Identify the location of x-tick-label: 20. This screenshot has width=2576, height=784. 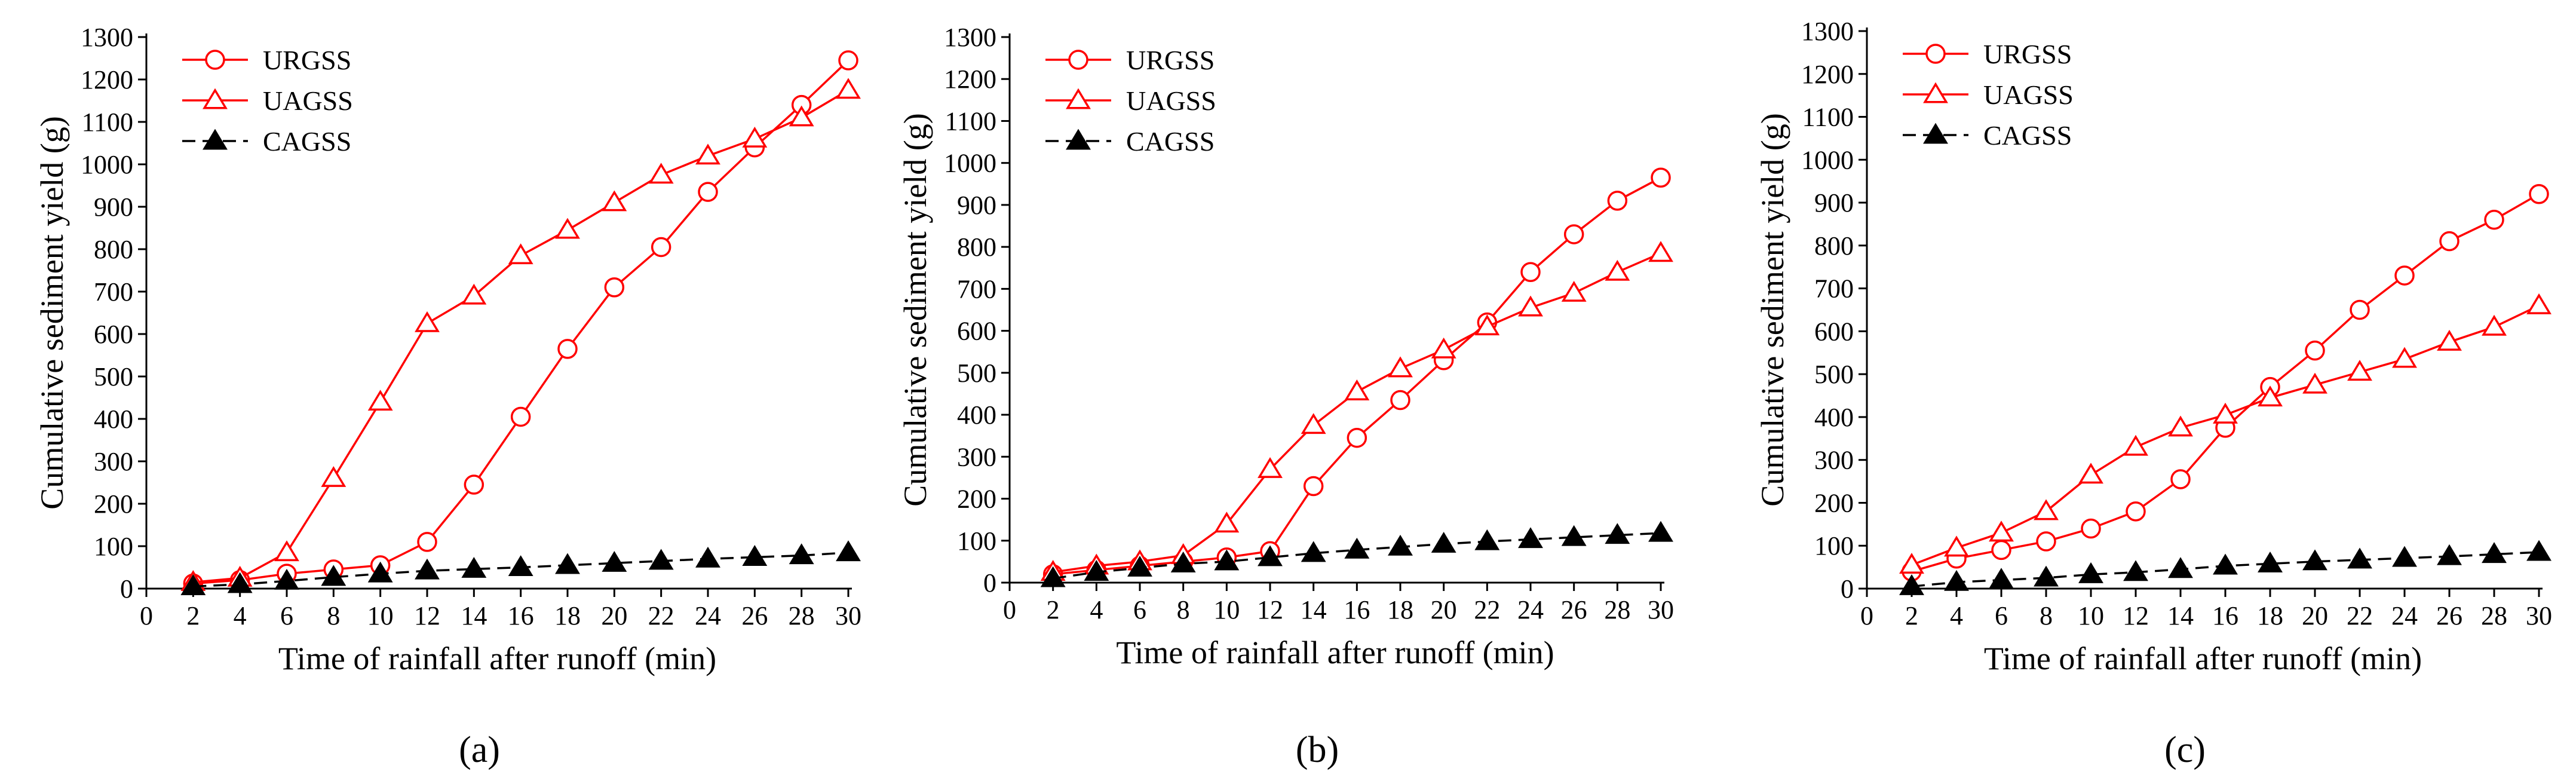
(1444, 609).